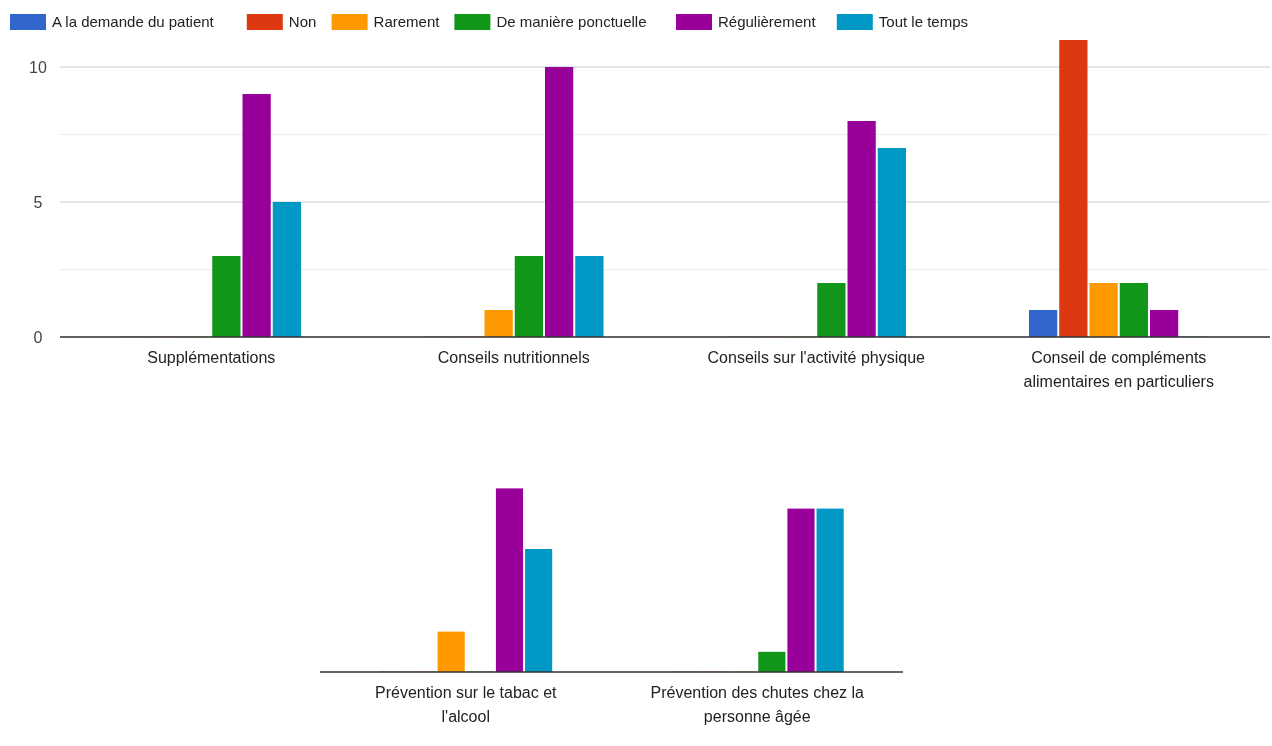  Describe the element at coordinates (1118, 369) in the screenshot. I see `x-tick-label: Conseil de compléments alimentaires en particuliers` at that location.